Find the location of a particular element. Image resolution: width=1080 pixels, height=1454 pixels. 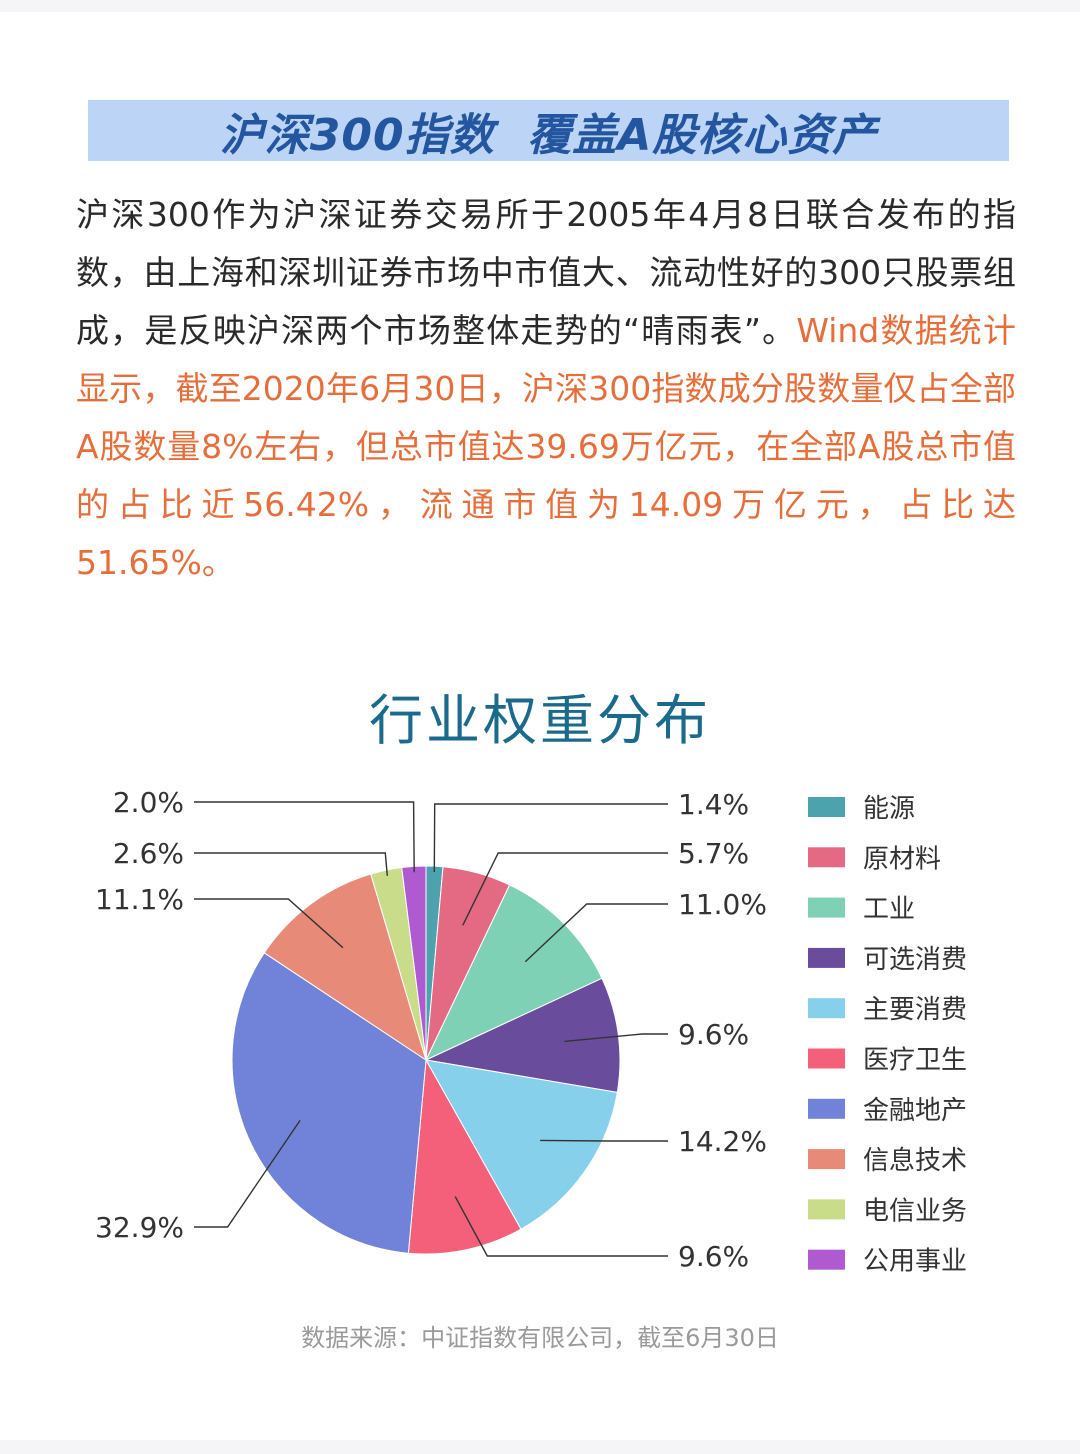

data-label-5: 9.6% is located at coordinates (713, 1256).